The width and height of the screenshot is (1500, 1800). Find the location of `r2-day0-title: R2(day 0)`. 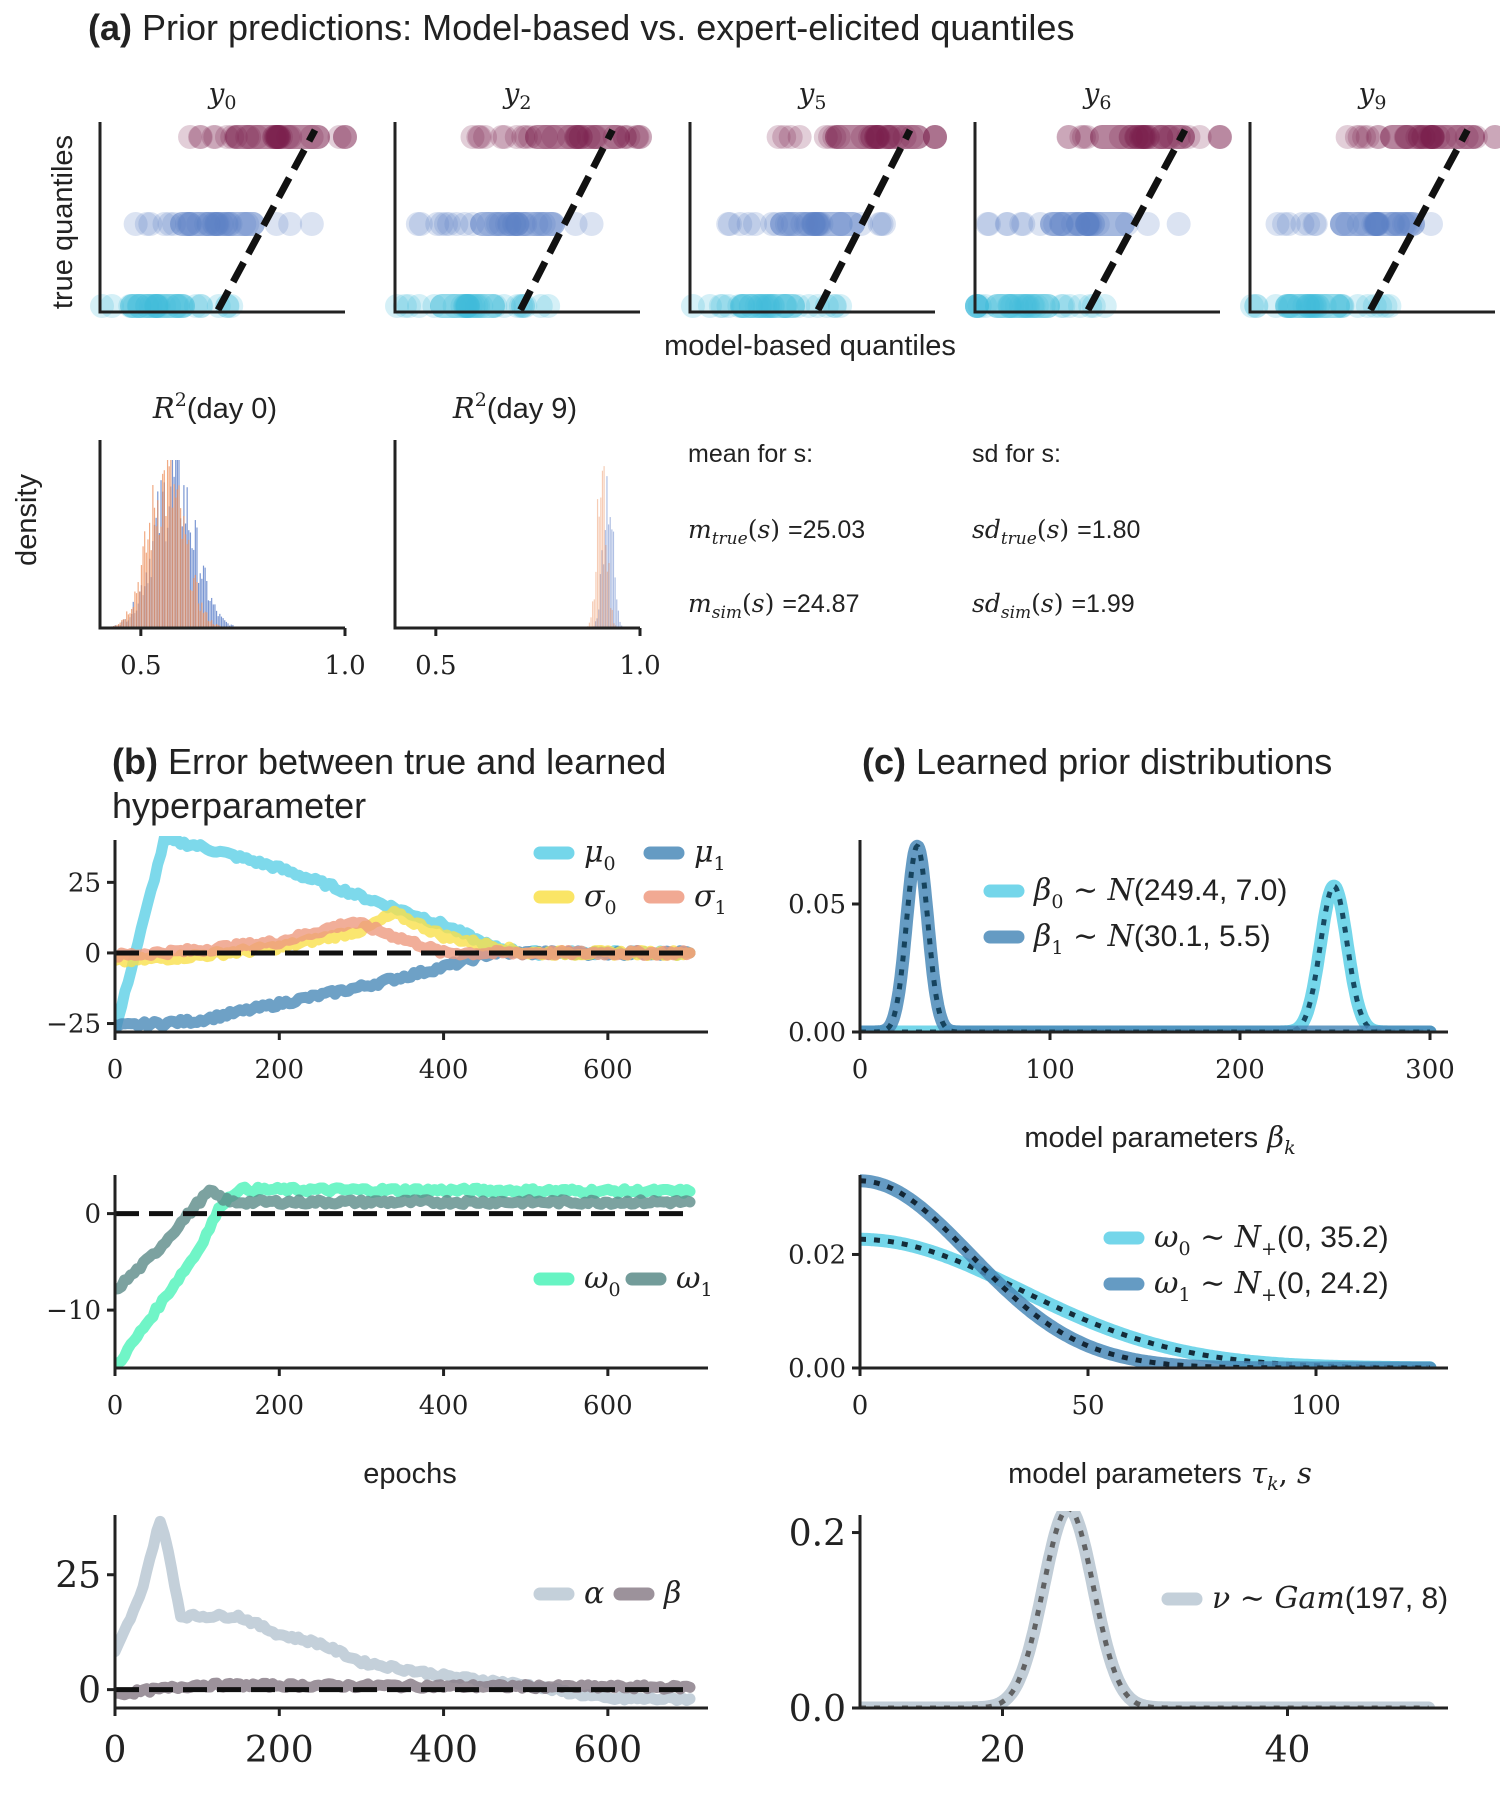

r2-day0-title: R2(day 0) is located at coordinates (214, 407).